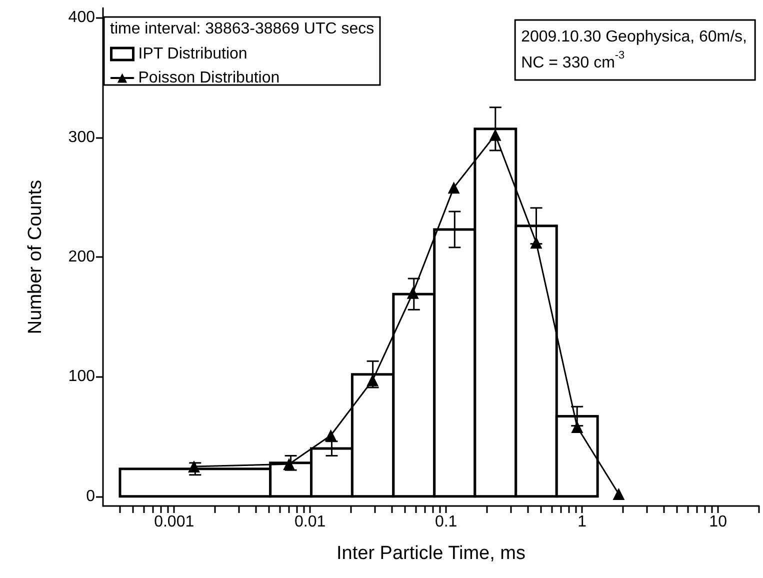  What do you see at coordinates (82, 257) in the screenshot?
I see `y-tick-label: 200` at bounding box center [82, 257].